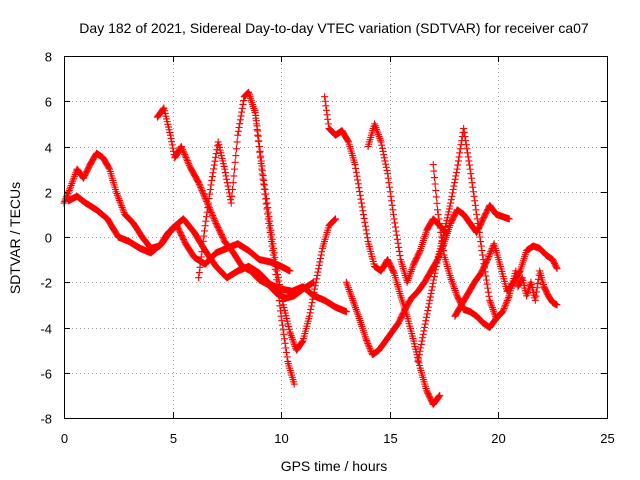  Describe the element at coordinates (48, 238) in the screenshot. I see `y-tick-label: 0` at that location.